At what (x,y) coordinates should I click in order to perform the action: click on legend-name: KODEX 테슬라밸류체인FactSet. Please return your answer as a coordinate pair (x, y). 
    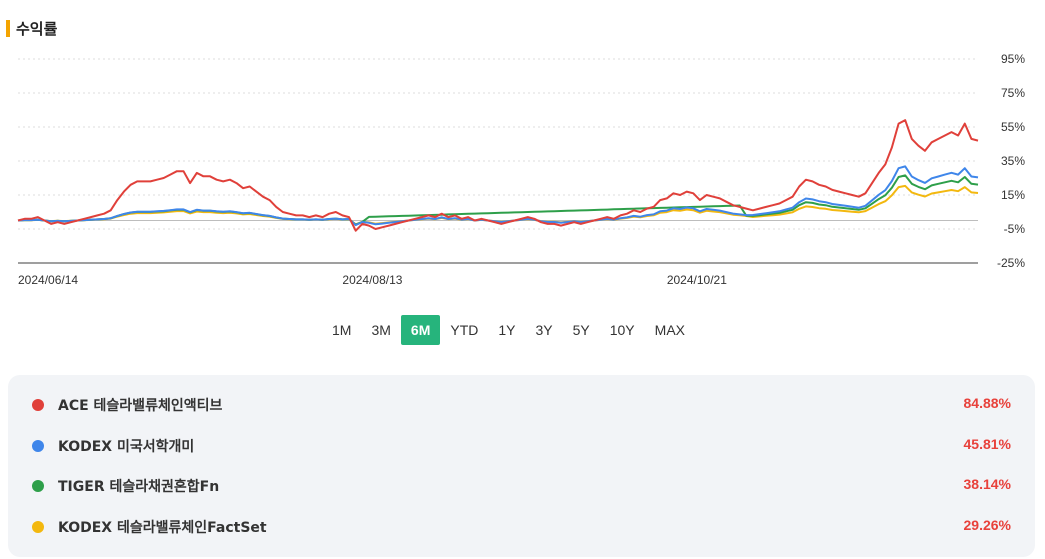
    Looking at the image, I should click on (162, 527).